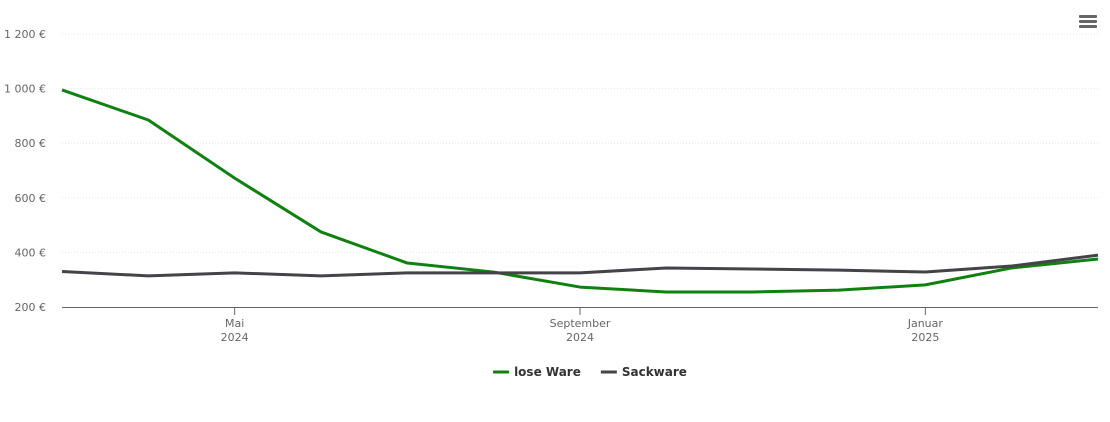  I want to click on legend-item: lose Ware, so click(537, 372).